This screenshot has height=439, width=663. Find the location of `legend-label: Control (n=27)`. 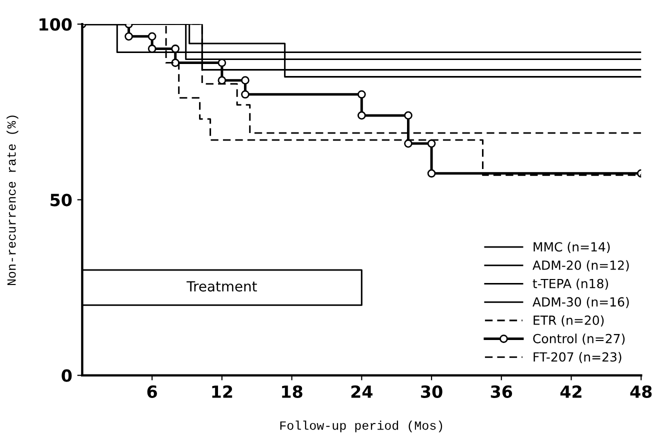

legend-label: Control (n=27) is located at coordinates (579, 339).